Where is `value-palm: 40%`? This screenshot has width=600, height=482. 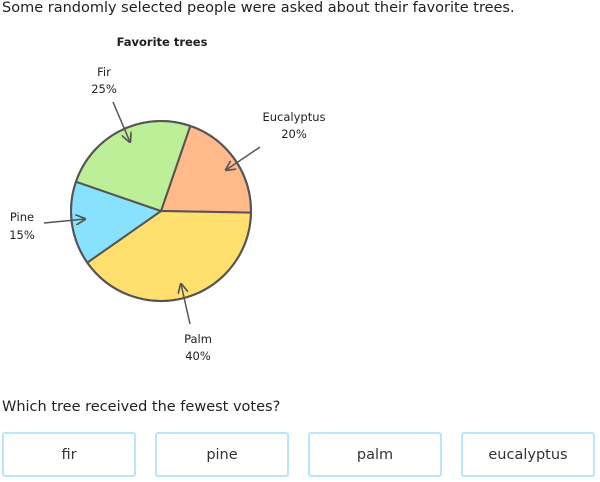
value-palm: 40% is located at coordinates (198, 356).